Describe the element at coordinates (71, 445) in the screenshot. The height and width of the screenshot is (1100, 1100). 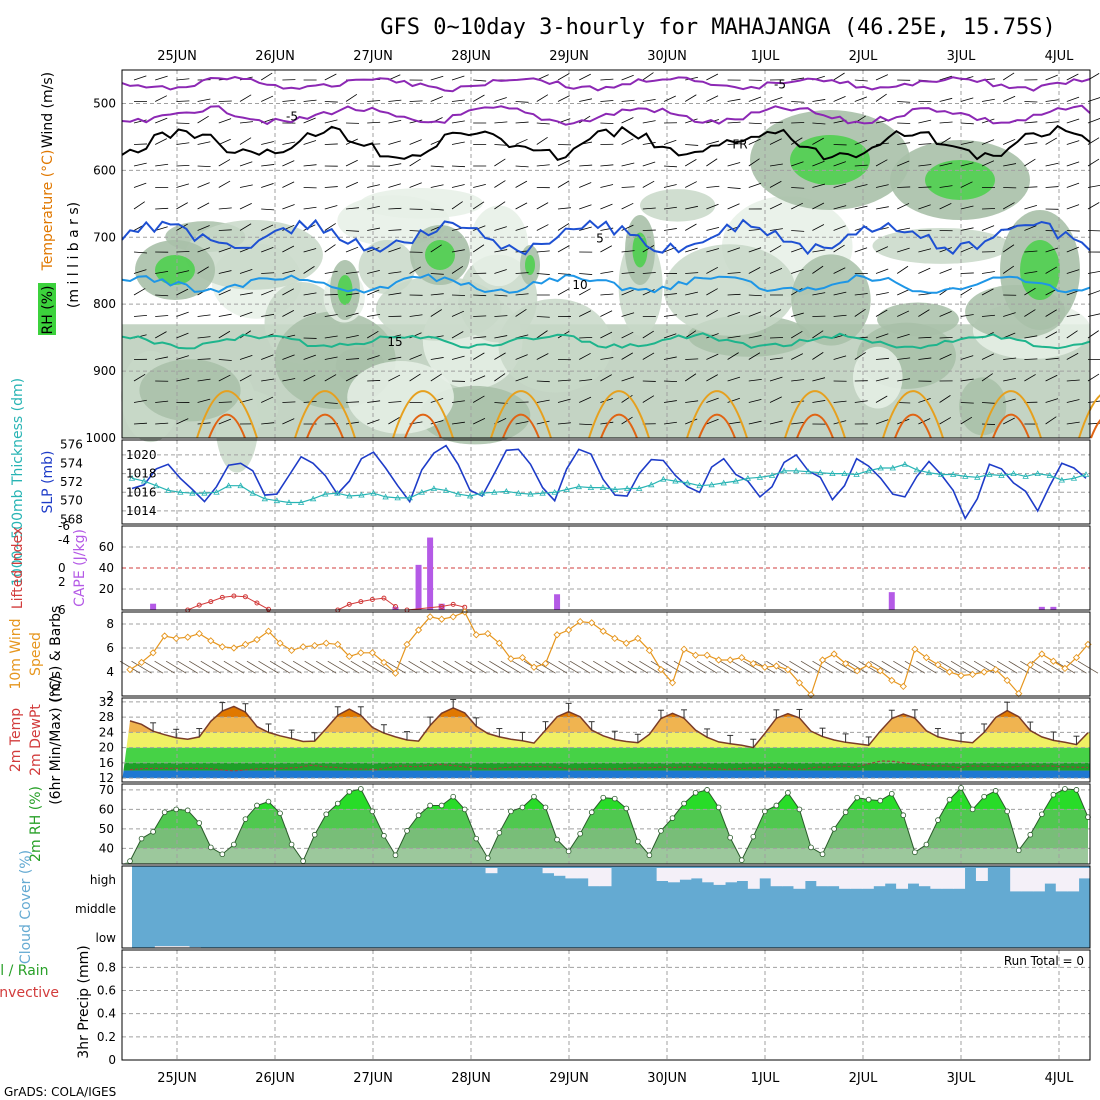
I see `th-tick-576: 576` at that location.